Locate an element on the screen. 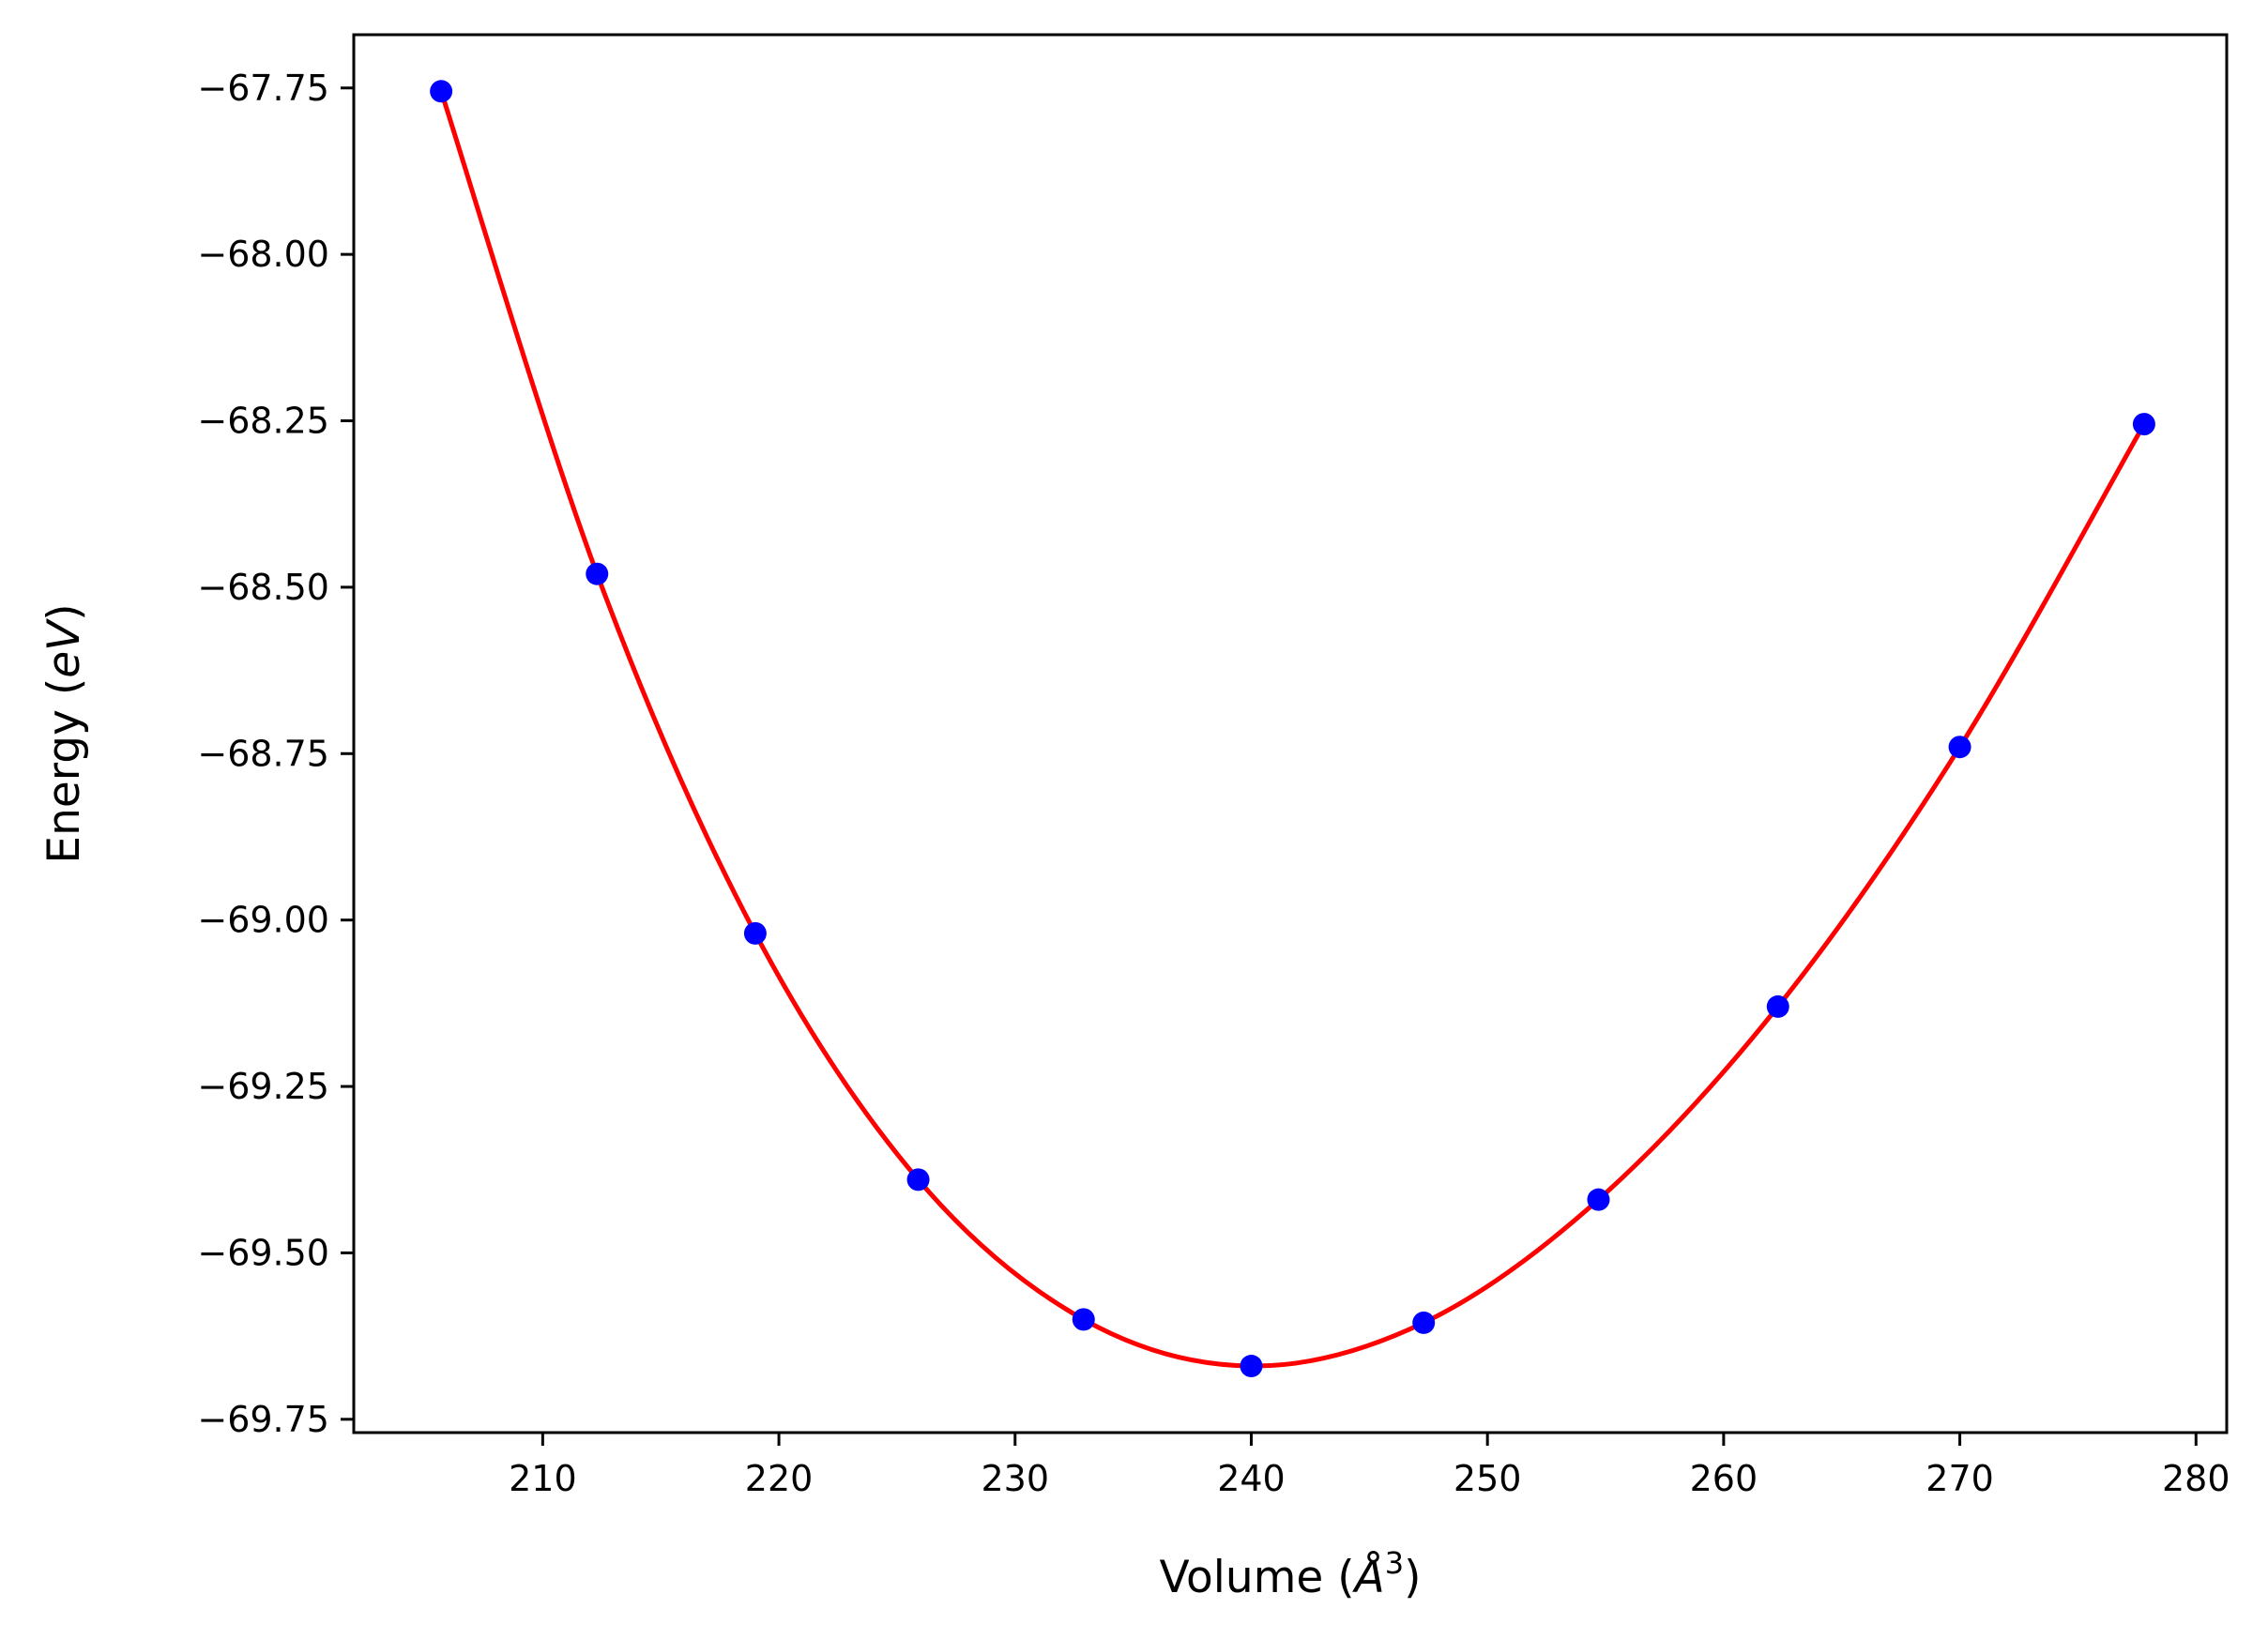  x-tick-label: 280 is located at coordinates (2196, 1478).